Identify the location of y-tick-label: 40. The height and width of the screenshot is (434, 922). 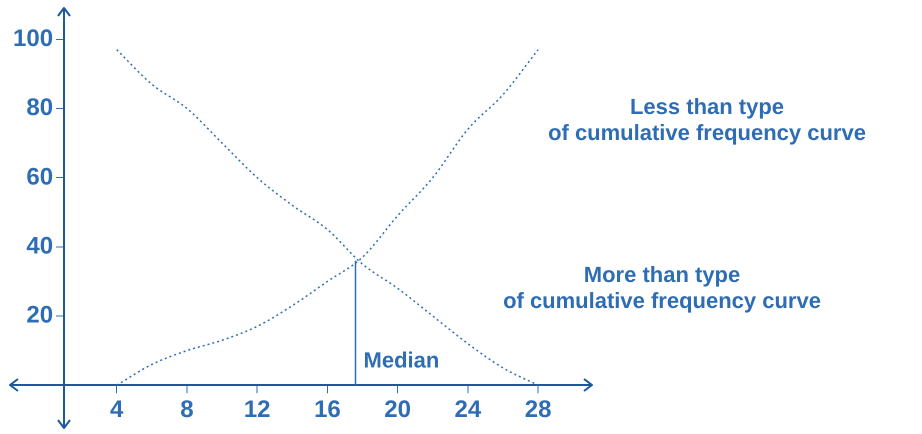
(40, 246).